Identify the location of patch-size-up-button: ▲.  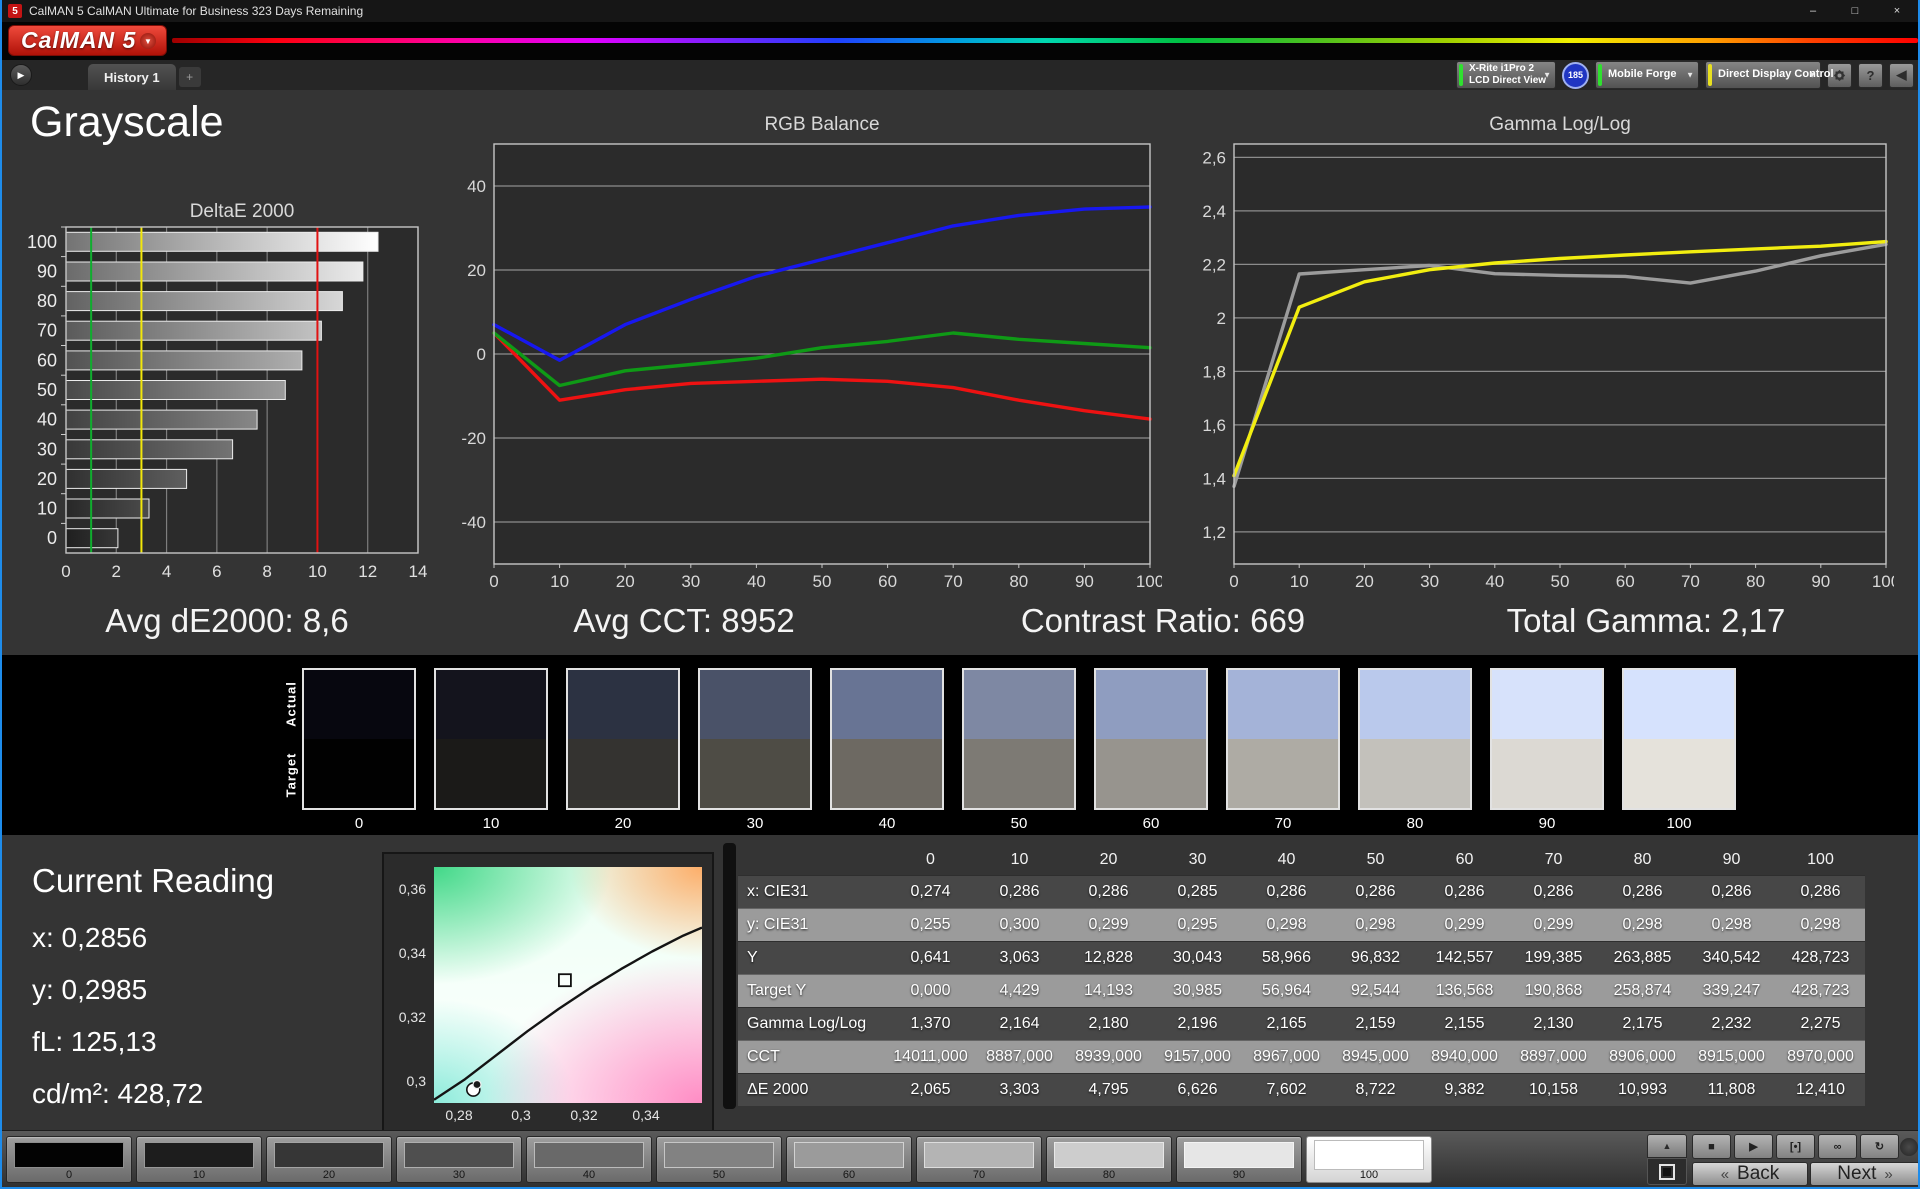
(1667, 1146).